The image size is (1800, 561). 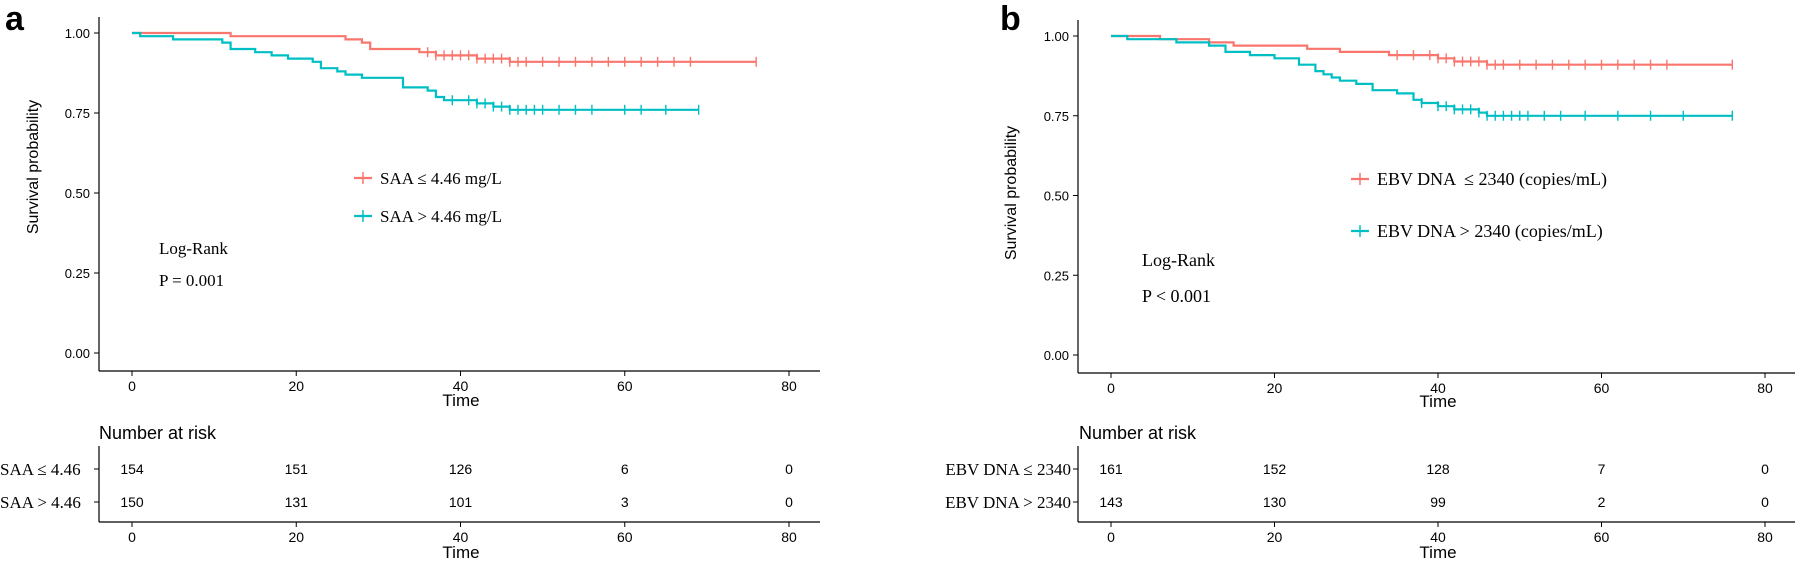 I want to click on panel-a-p-value: P = 0.001, so click(x=191, y=280).